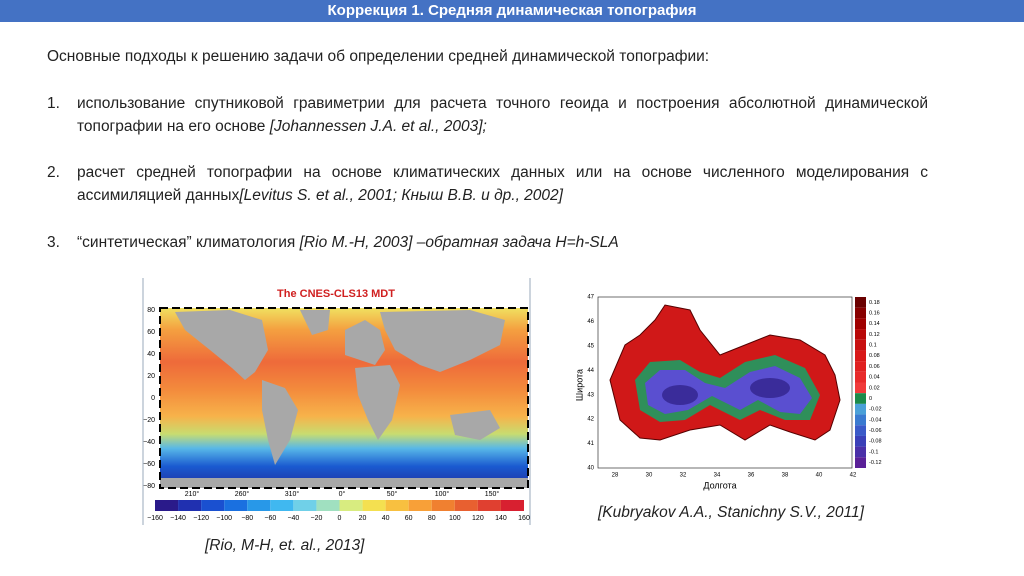  I want to click on colorbar-label: 160, so click(524, 518).